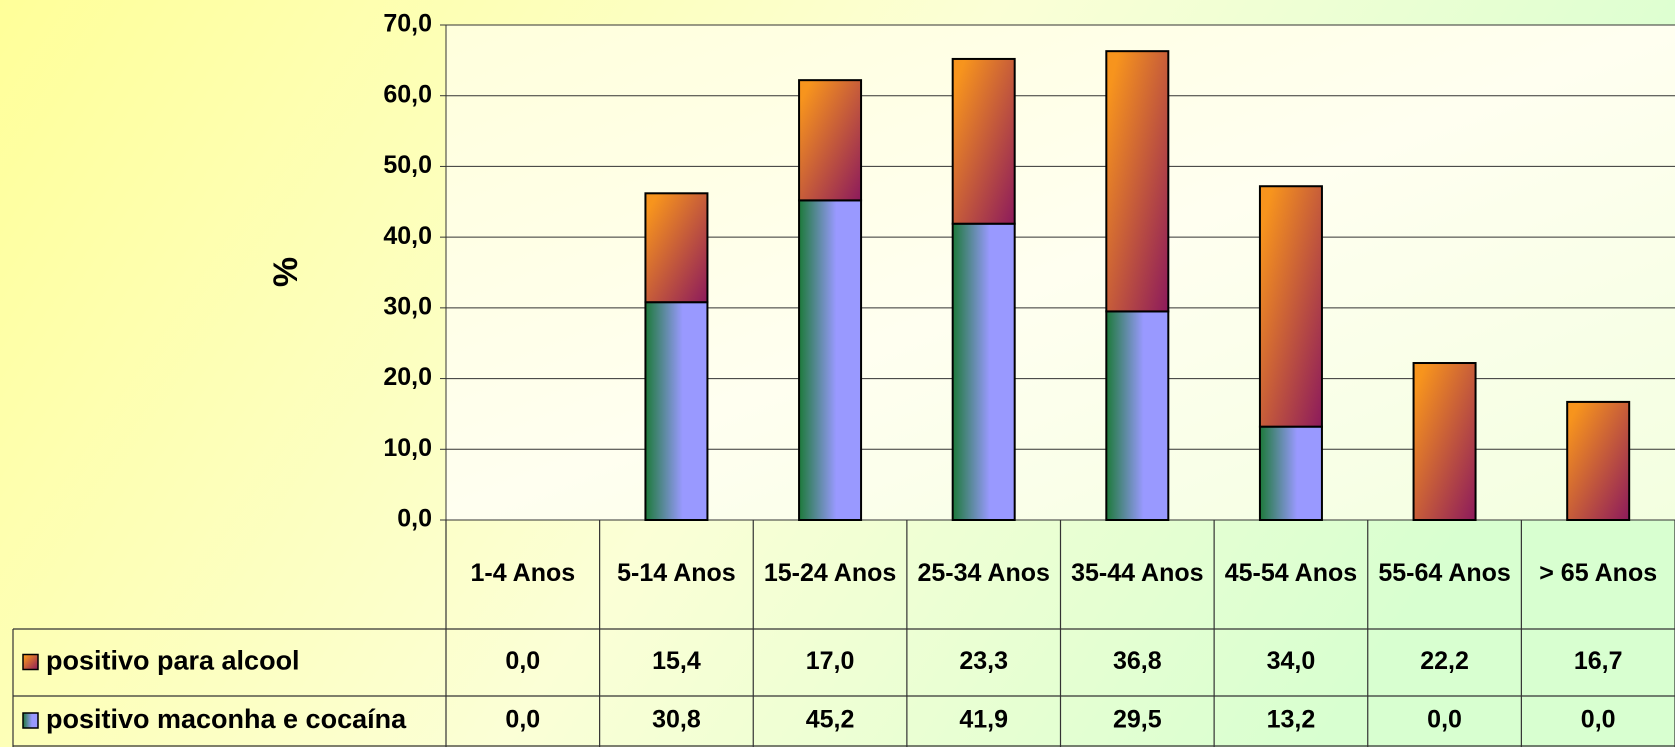  I want to click on table-value: 23,3, so click(983, 661).